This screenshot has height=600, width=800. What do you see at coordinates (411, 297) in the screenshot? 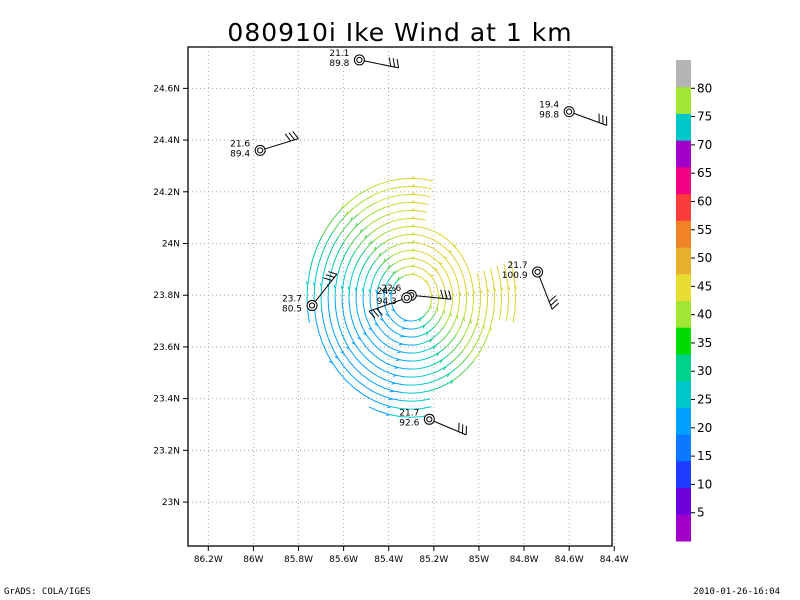
I see `wind-streamlines` at bounding box center [411, 297].